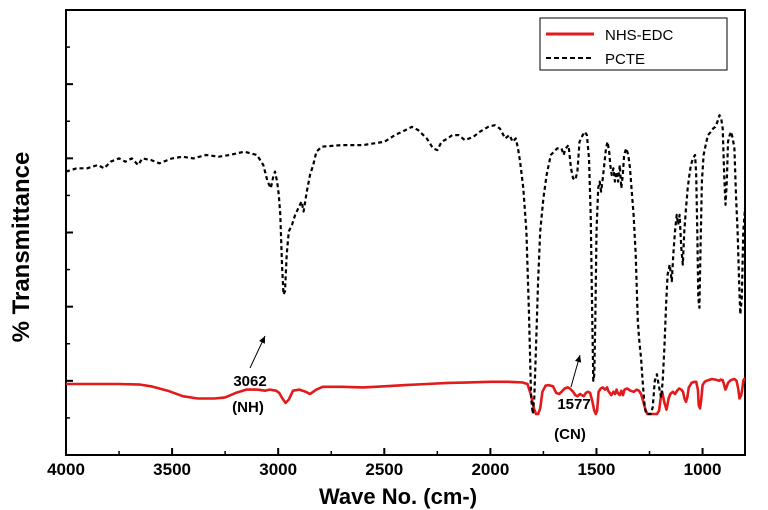  Describe the element at coordinates (406, 396) in the screenshot. I see `series-line-nhs-edc` at that location.